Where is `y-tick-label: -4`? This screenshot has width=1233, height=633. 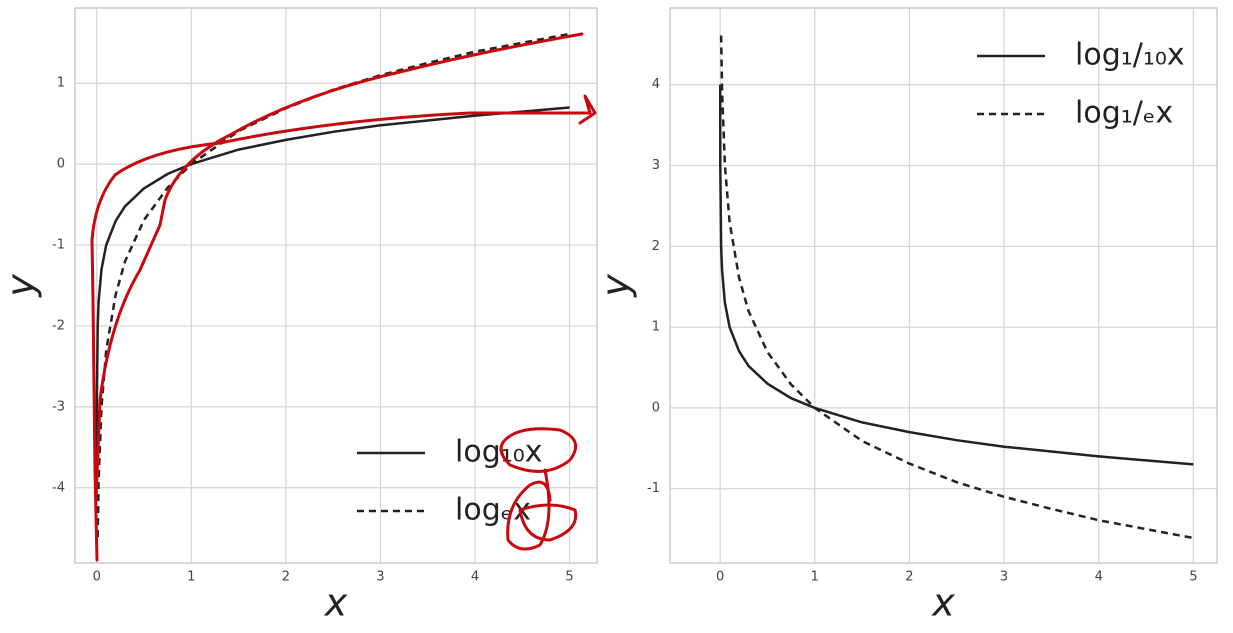 y-tick-label: -4 is located at coordinates (58, 487).